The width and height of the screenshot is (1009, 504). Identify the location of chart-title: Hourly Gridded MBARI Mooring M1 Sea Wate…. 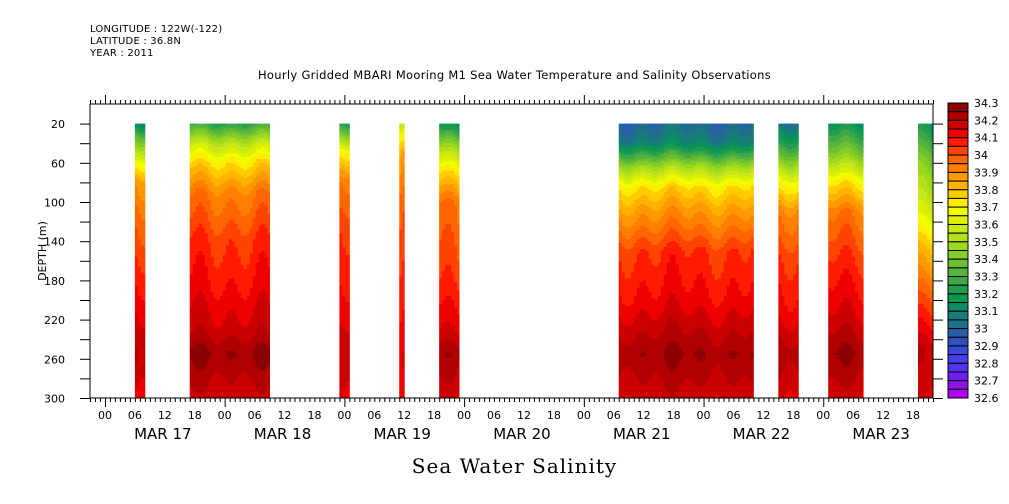
(514, 75).